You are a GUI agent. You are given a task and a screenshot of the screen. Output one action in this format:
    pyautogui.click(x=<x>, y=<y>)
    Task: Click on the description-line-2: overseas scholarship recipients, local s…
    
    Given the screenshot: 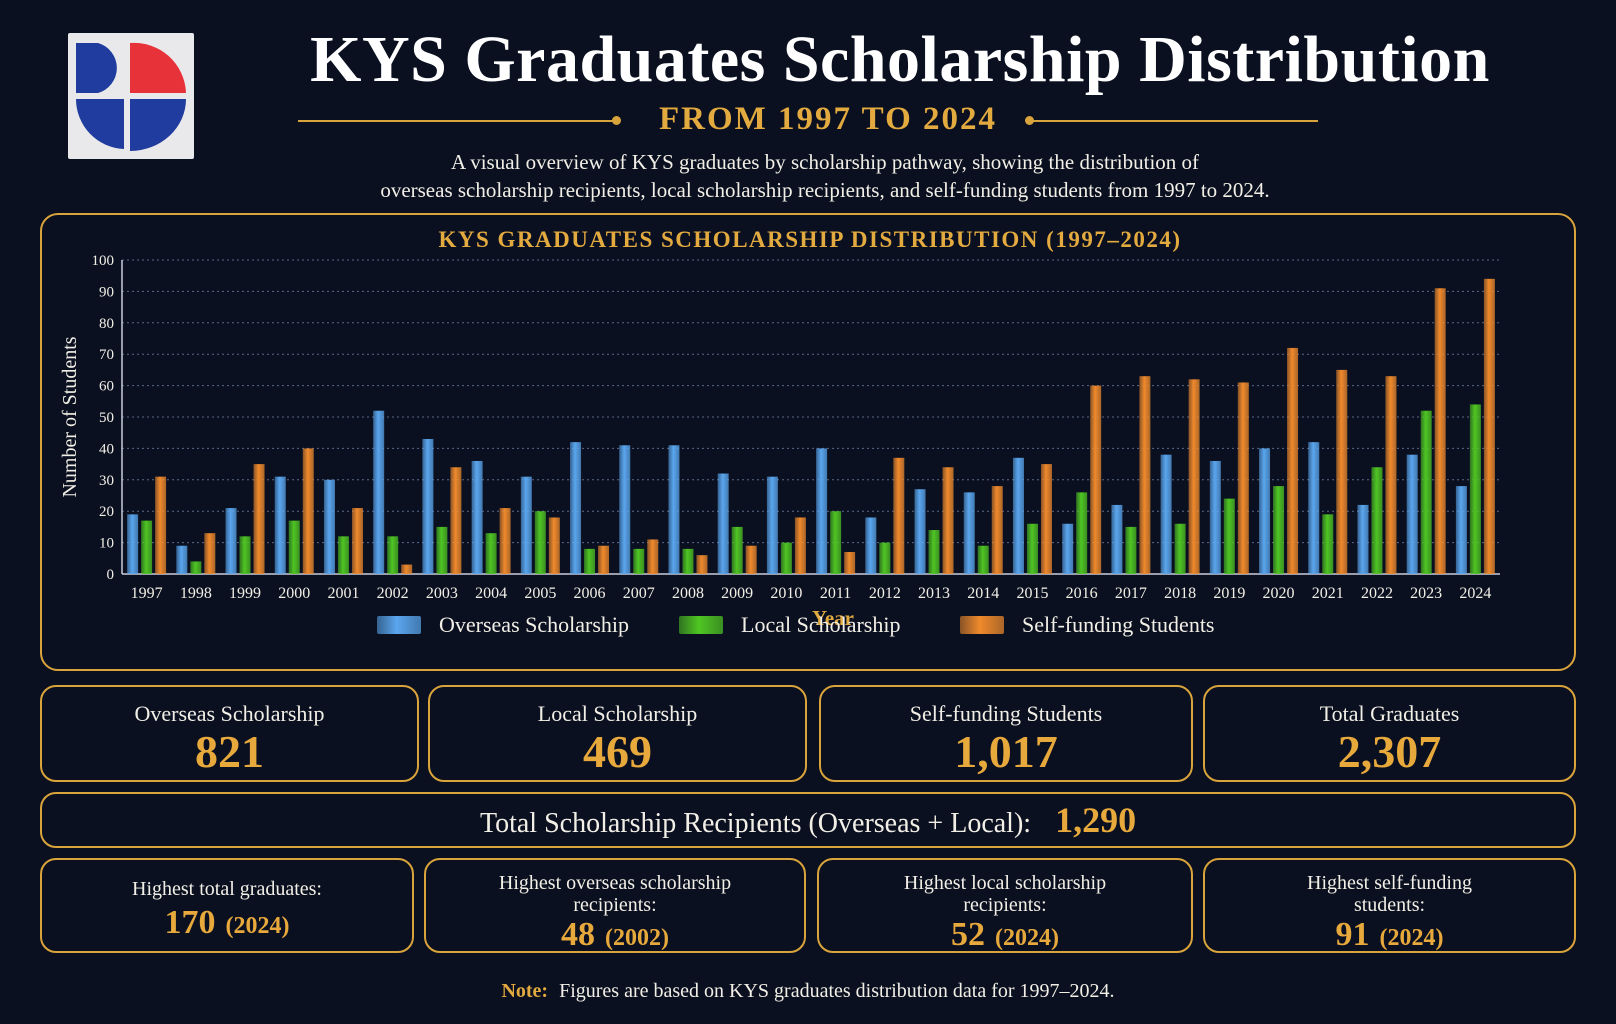 What is the action you would take?
    pyautogui.click(x=825, y=190)
    